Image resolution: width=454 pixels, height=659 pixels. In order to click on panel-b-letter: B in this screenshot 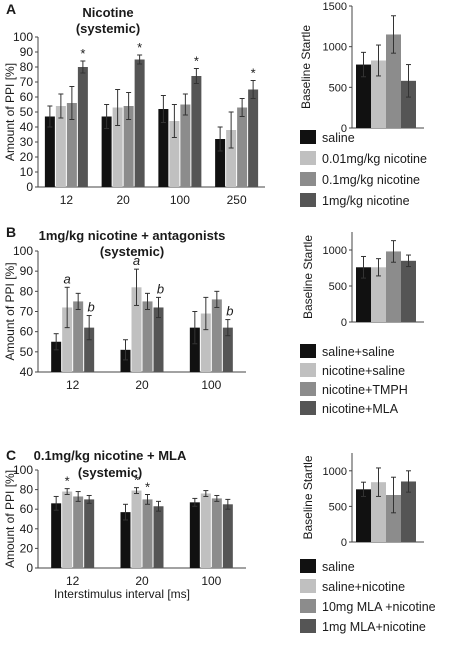, I will do `click(11, 232)`.